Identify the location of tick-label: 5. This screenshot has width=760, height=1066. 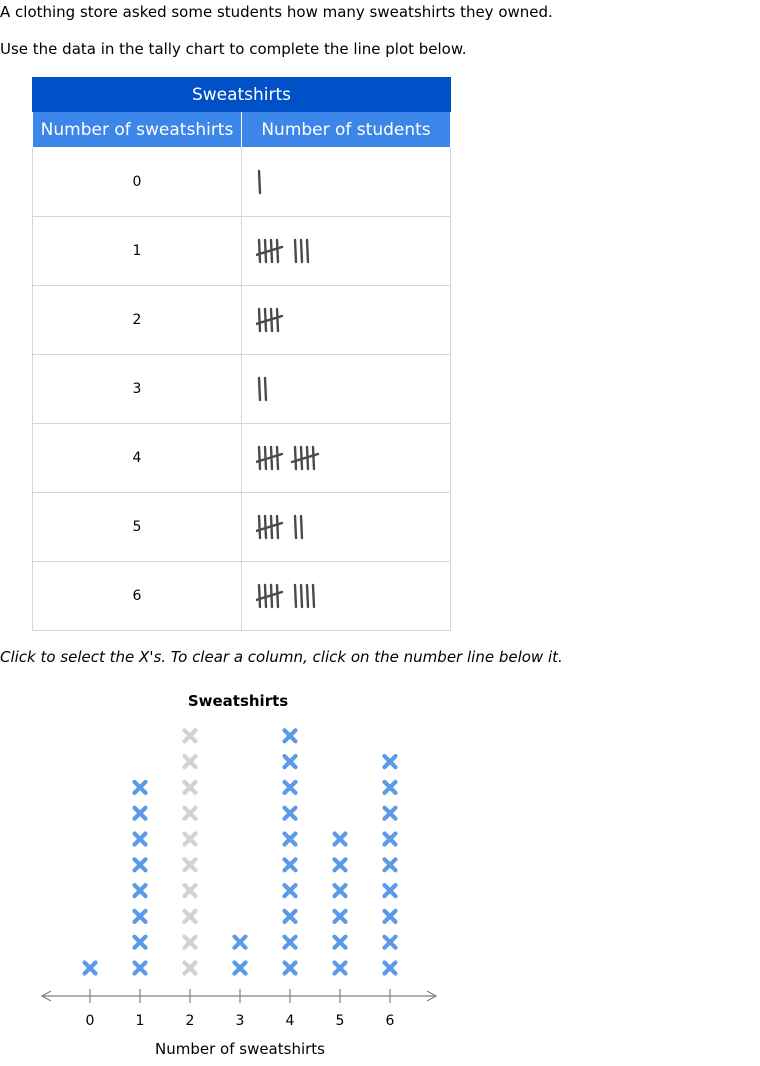
(340, 1021).